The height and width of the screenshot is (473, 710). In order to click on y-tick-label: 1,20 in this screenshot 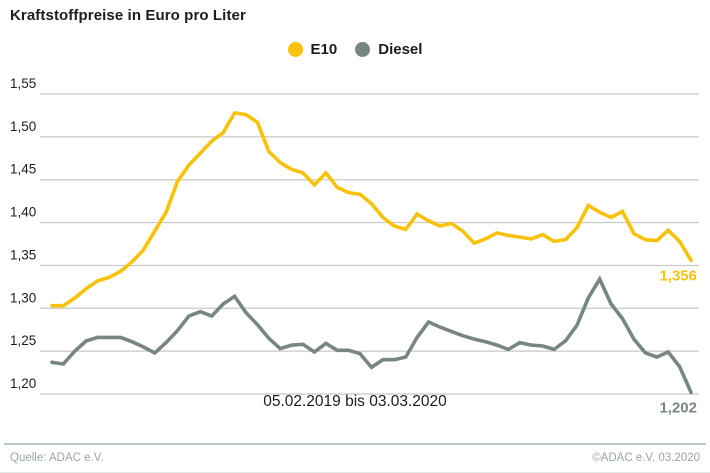, I will do `click(23, 383)`.